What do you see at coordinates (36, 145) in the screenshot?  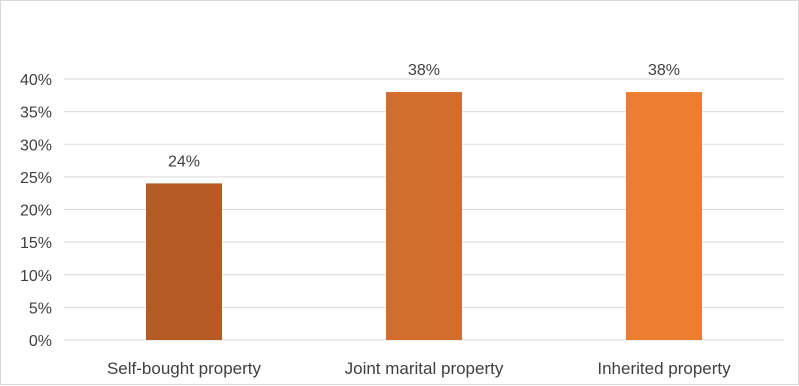 I see `y-tick-label: 30%` at bounding box center [36, 145].